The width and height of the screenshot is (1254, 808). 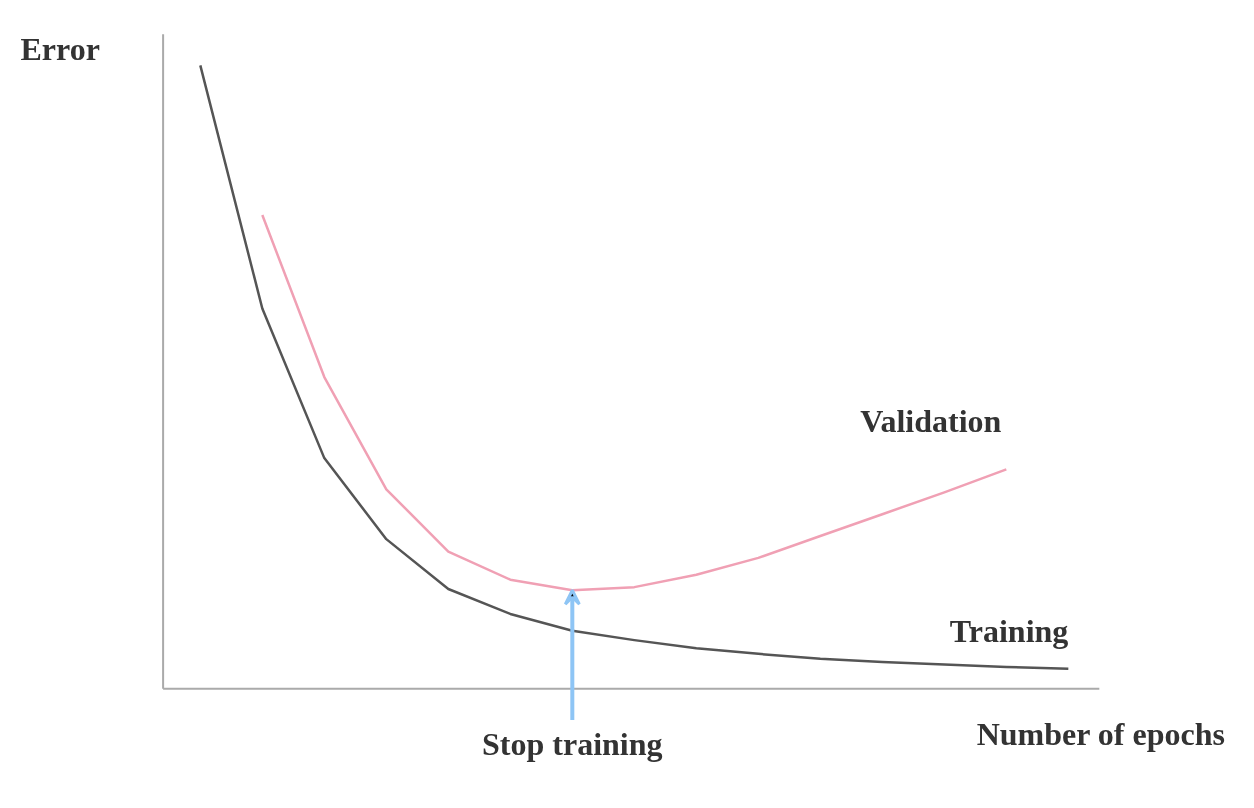 What do you see at coordinates (572, 744) in the screenshot?
I see `annotation: Stop training` at bounding box center [572, 744].